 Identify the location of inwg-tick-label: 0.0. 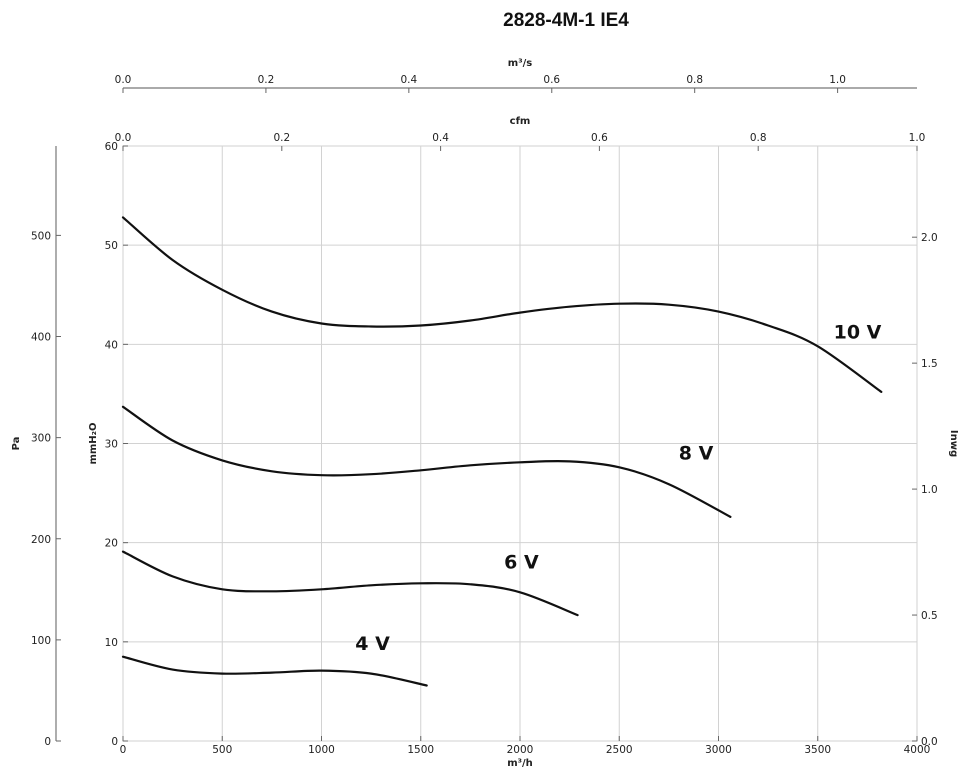
(929, 742).